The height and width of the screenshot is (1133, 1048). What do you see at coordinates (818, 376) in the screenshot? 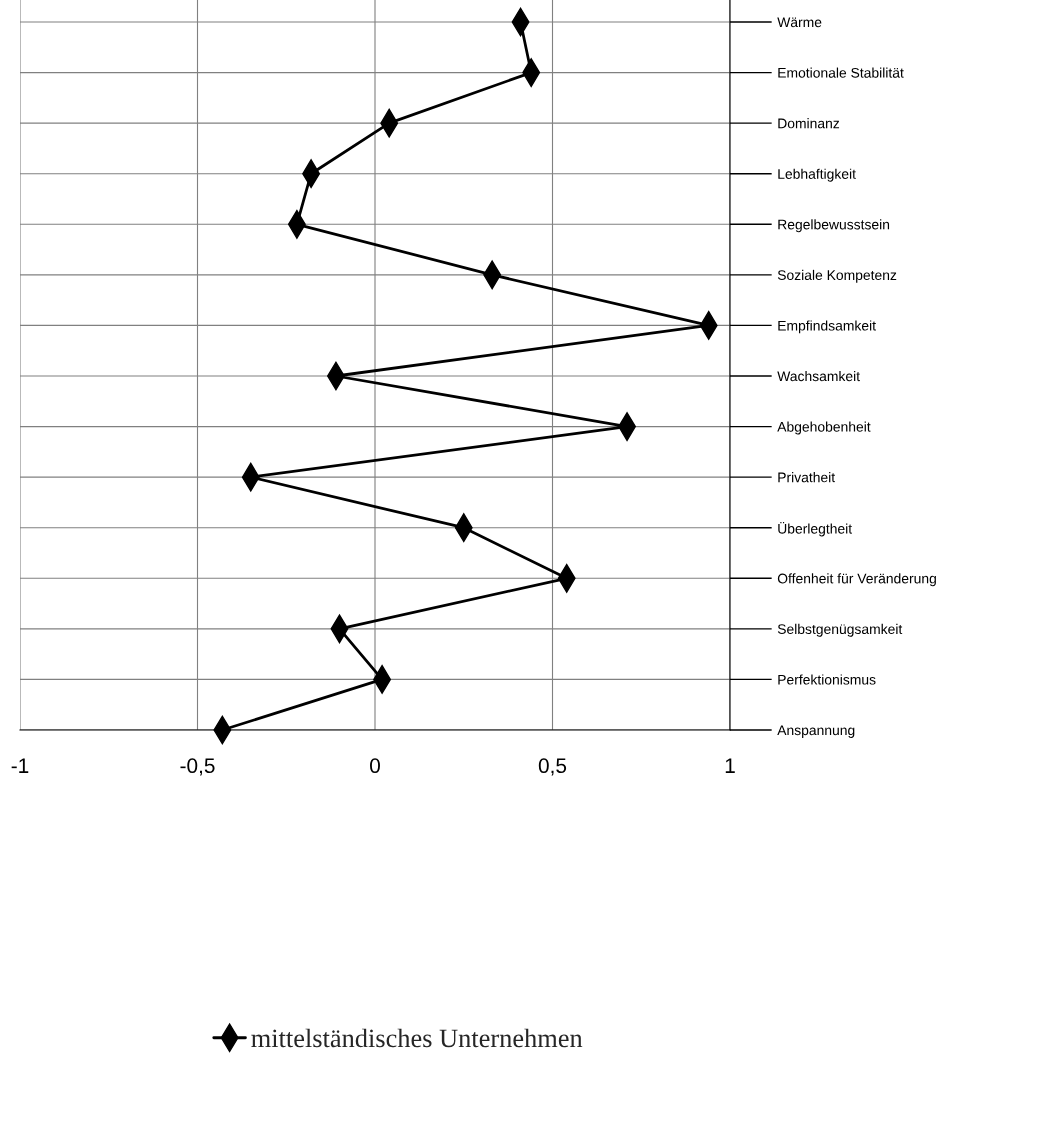
I see `y-tick-label: Wachsamkeit` at bounding box center [818, 376].